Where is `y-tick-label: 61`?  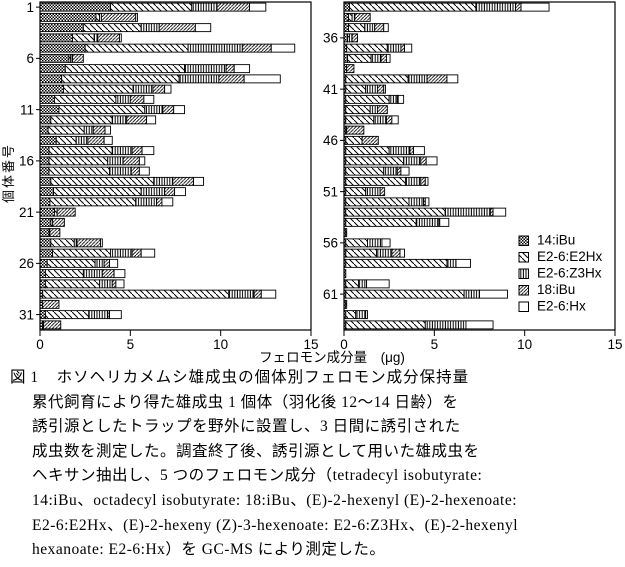
y-tick-label: 61 is located at coordinates (330, 294).